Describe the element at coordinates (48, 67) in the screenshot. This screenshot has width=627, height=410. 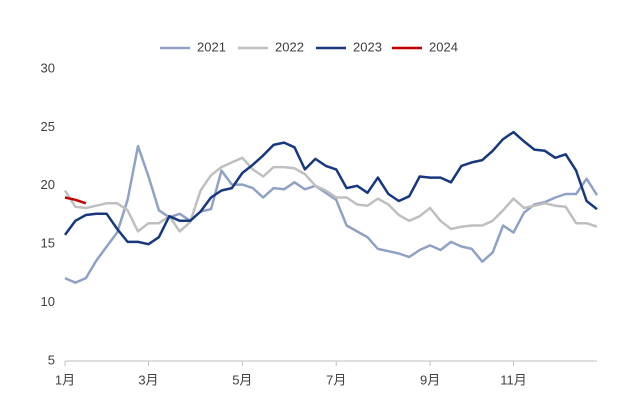
I see `y-tick-label: 30` at that location.